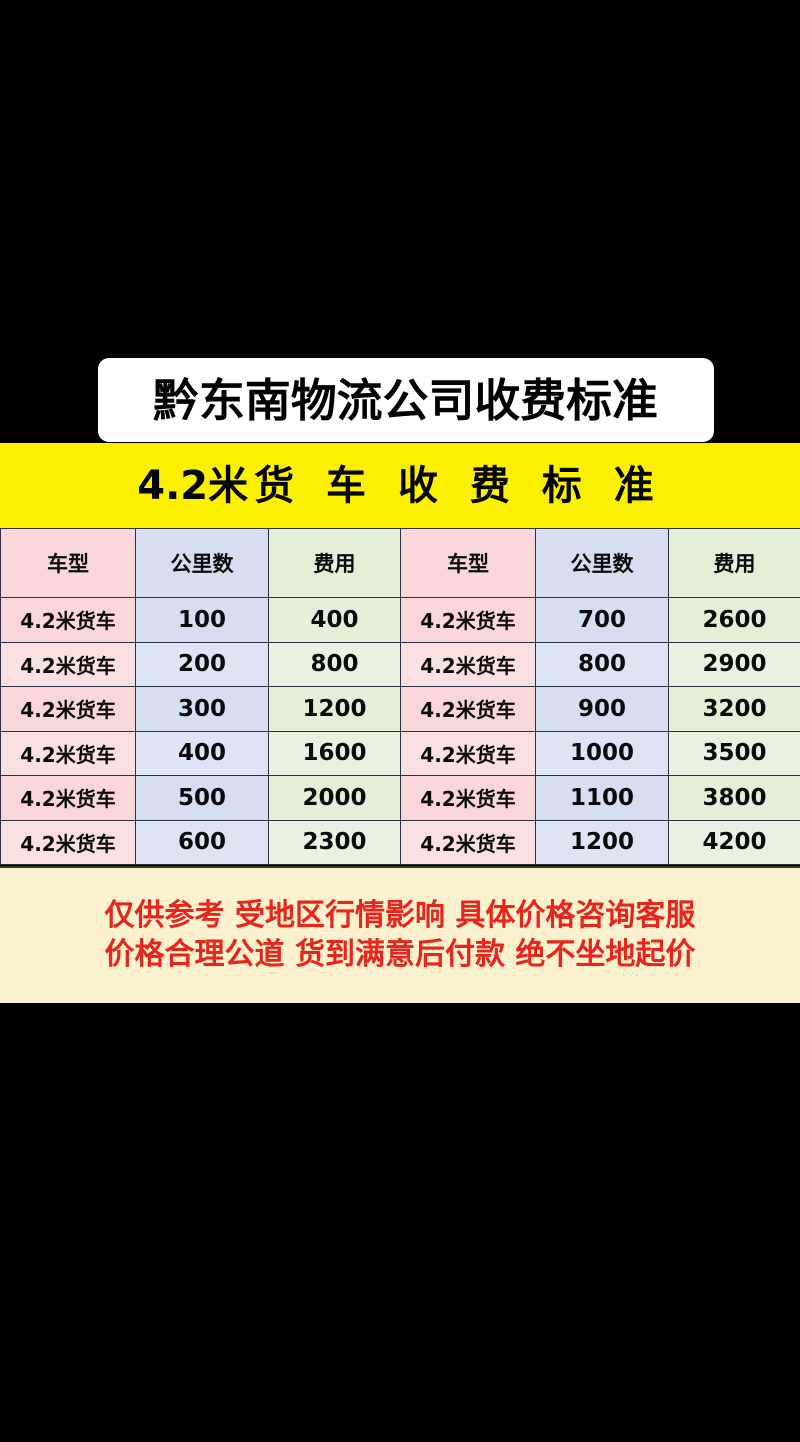 Image resolution: width=800 pixels, height=1442 pixels. What do you see at coordinates (202, 563) in the screenshot?
I see `col-header-km-left: 公里数` at bounding box center [202, 563].